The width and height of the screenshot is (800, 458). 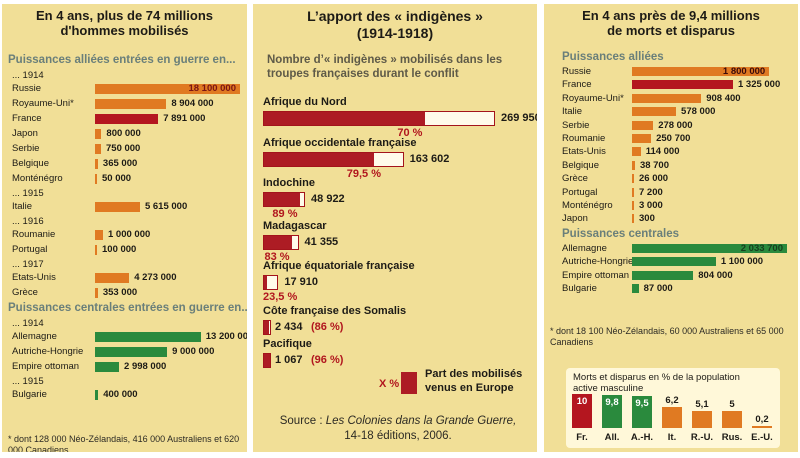 What do you see at coordinates (608, 388) in the screenshot?
I see `inset-title-line-2: active masculine` at bounding box center [608, 388].